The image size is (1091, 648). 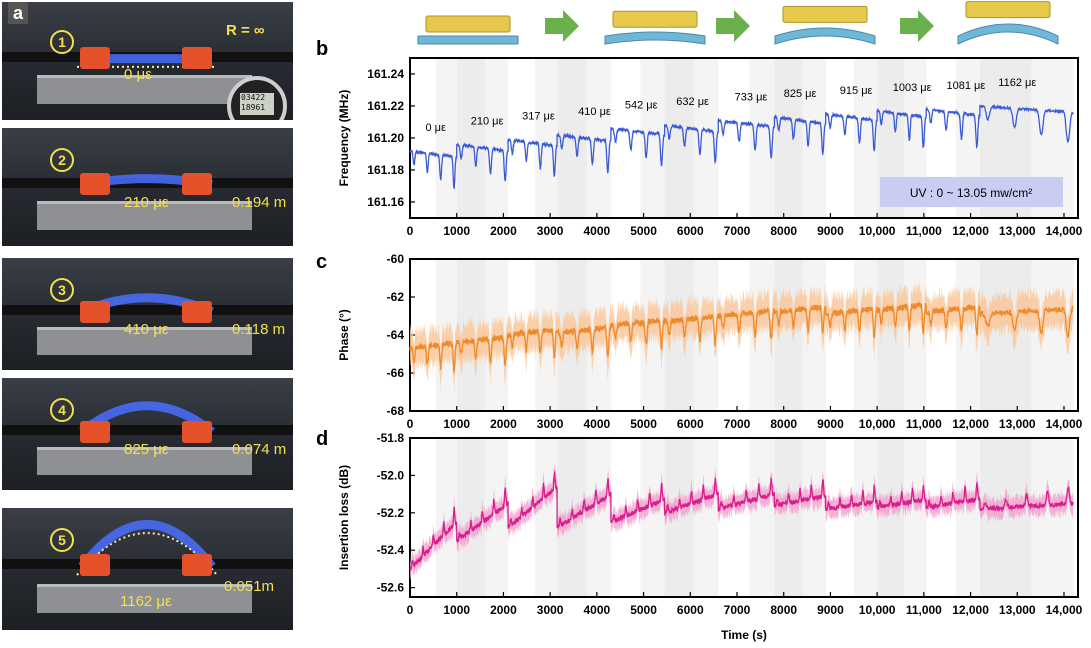 What do you see at coordinates (396, 335) in the screenshot?
I see `y-tick-label: -64` at bounding box center [396, 335].